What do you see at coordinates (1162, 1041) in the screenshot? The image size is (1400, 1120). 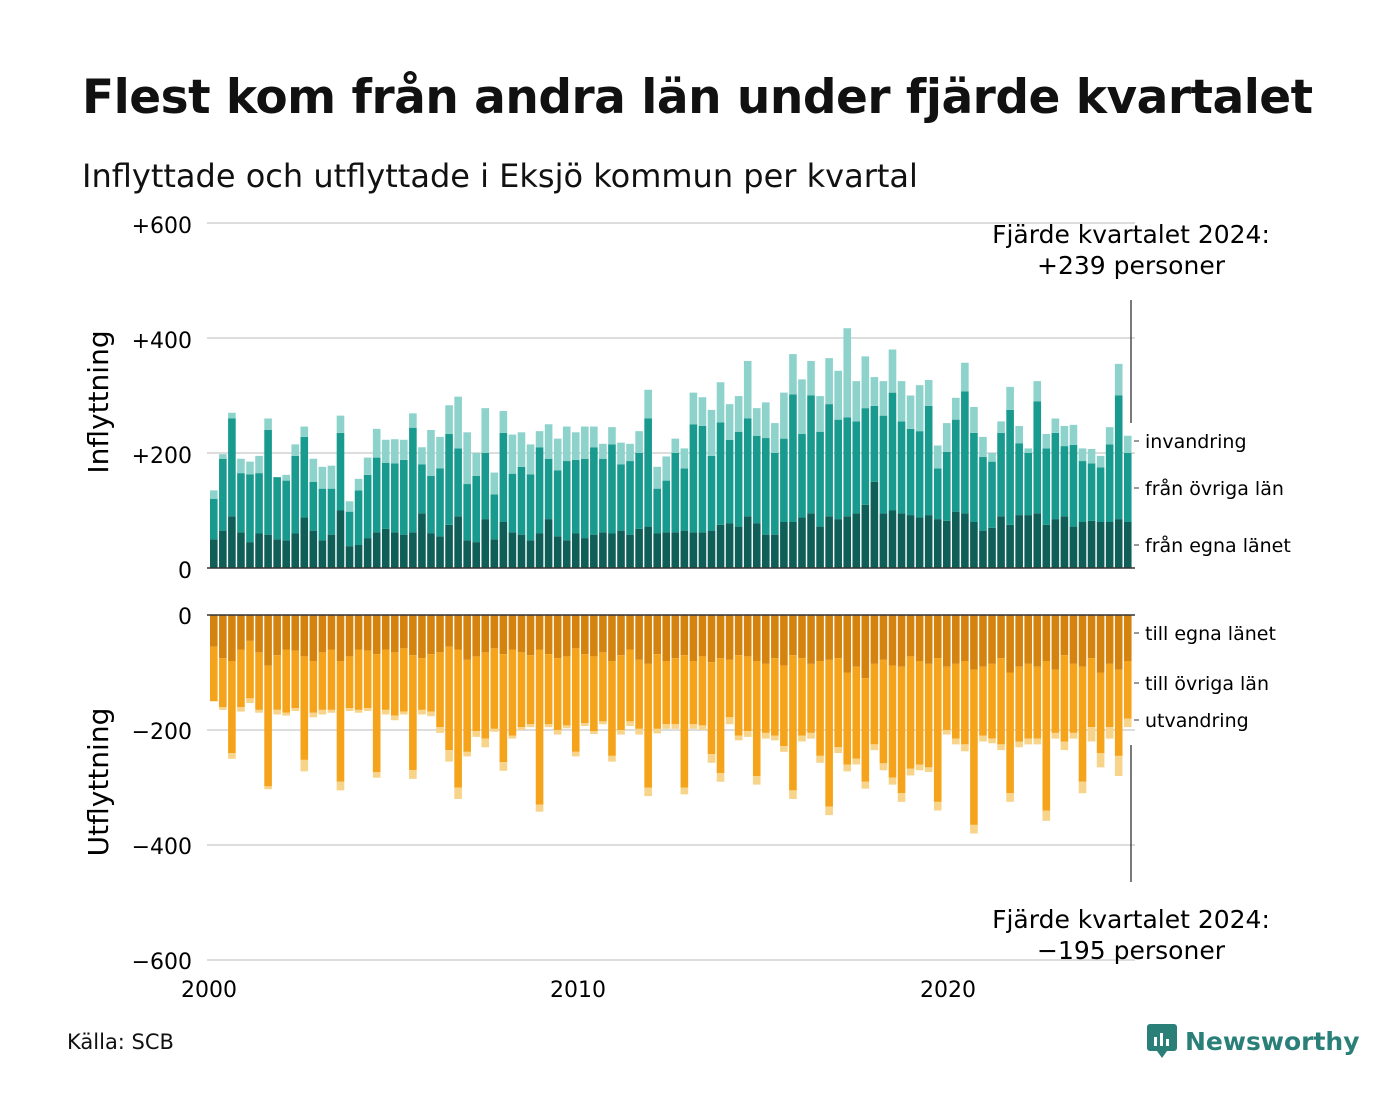 I see `newsworthy-logo-icon` at bounding box center [1162, 1041].